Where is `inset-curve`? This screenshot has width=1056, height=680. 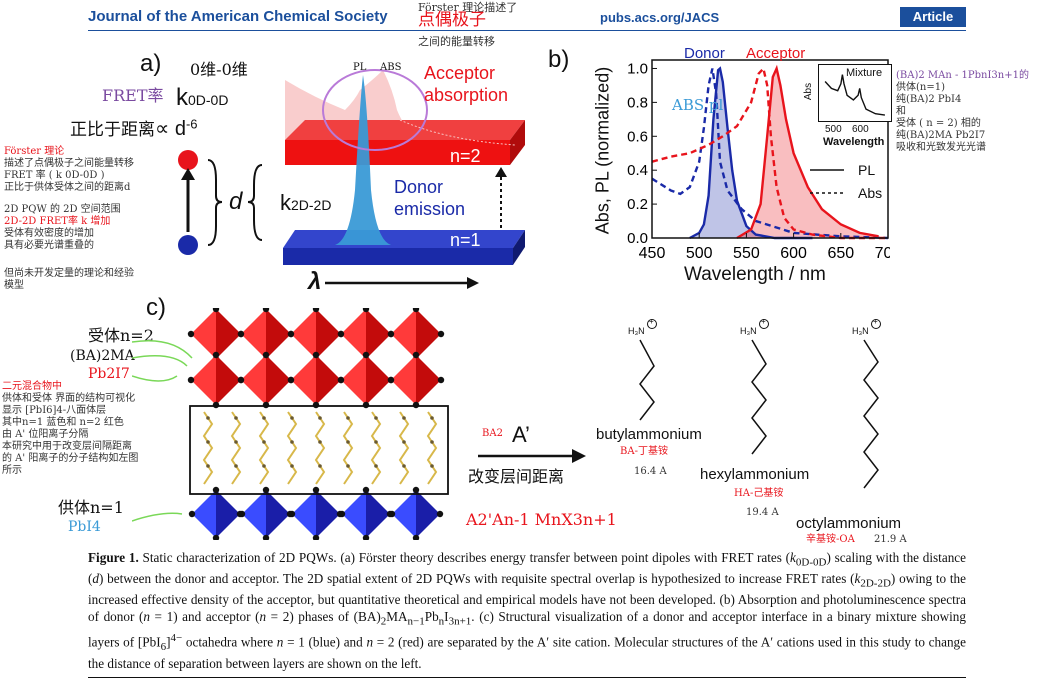
inset-curve is located at coordinates (855, 95).